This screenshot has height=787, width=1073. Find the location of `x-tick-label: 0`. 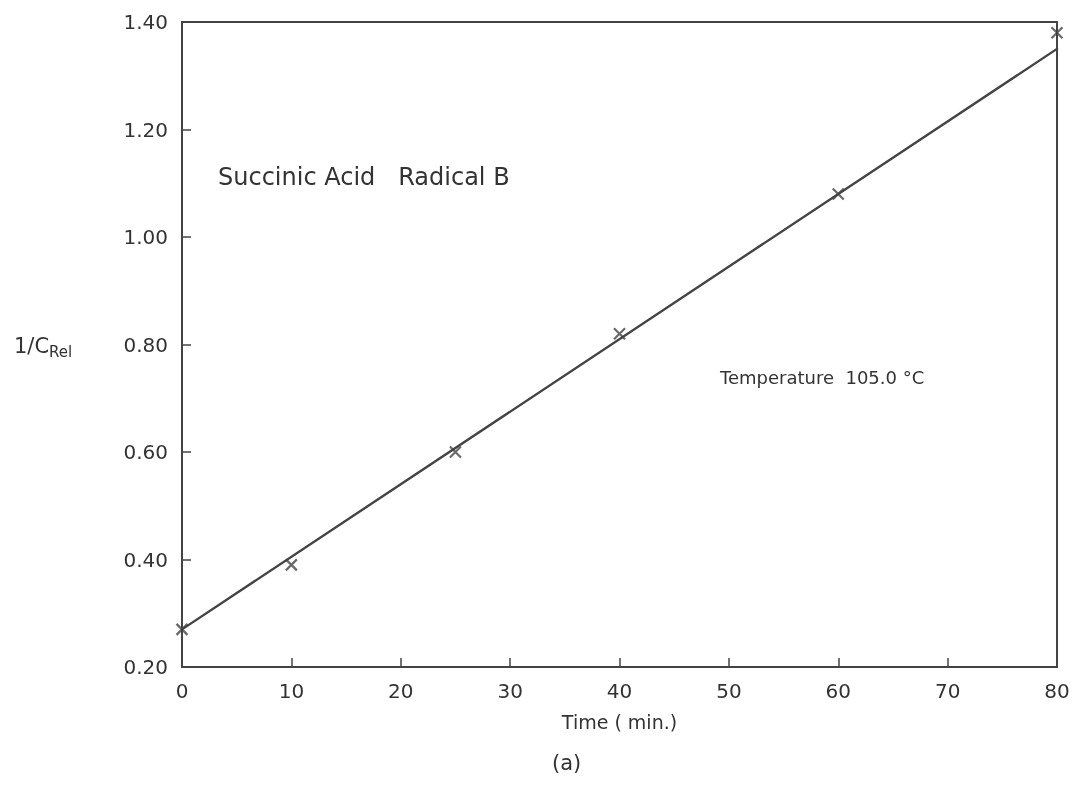

x-tick-label: 0 is located at coordinates (182, 691).